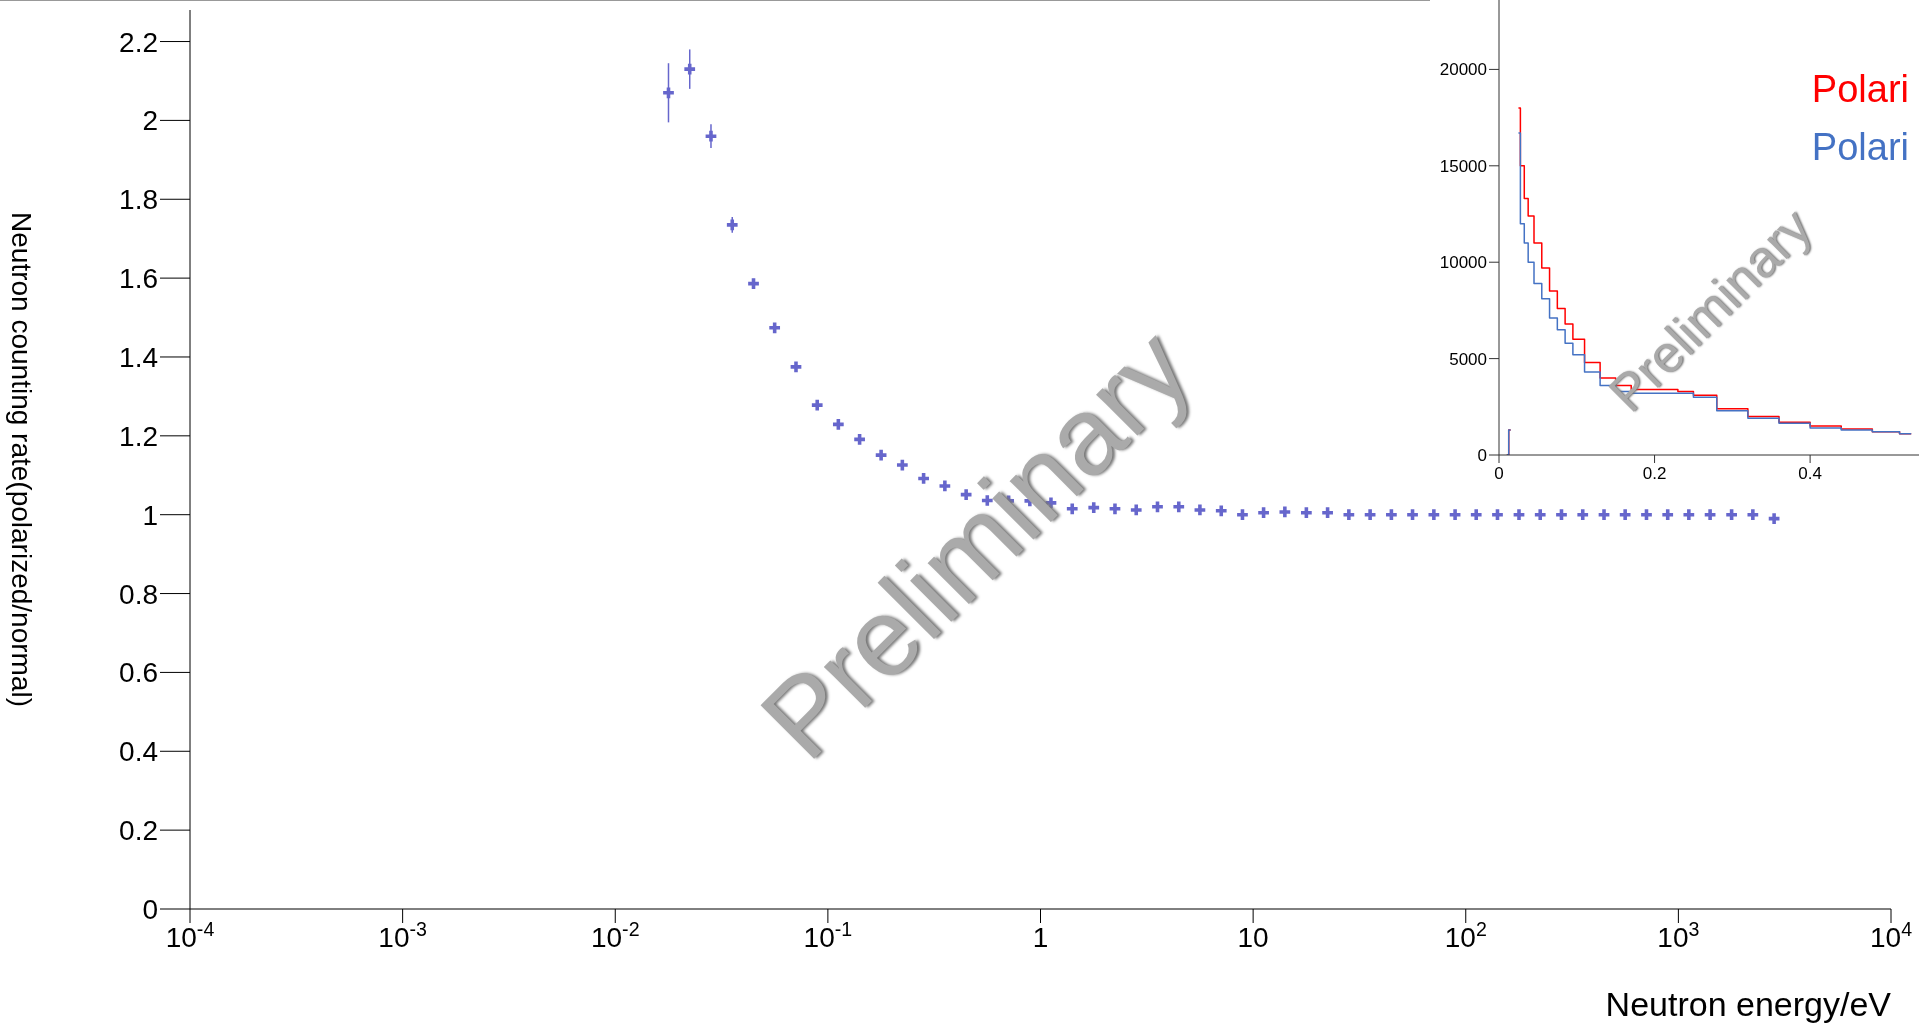 This screenshot has height=1031, width=1919. Describe the element at coordinates (138, 594) in the screenshot. I see `y-tick-label: 0.8` at that location.